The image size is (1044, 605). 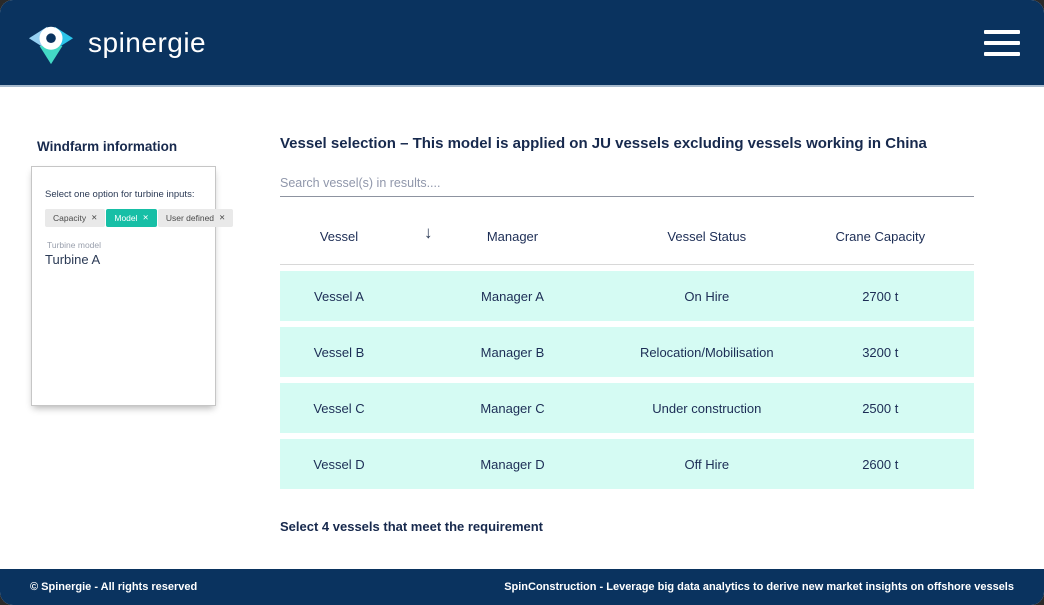 What do you see at coordinates (339, 236) in the screenshot?
I see `column-header-vessel: Vessel` at bounding box center [339, 236].